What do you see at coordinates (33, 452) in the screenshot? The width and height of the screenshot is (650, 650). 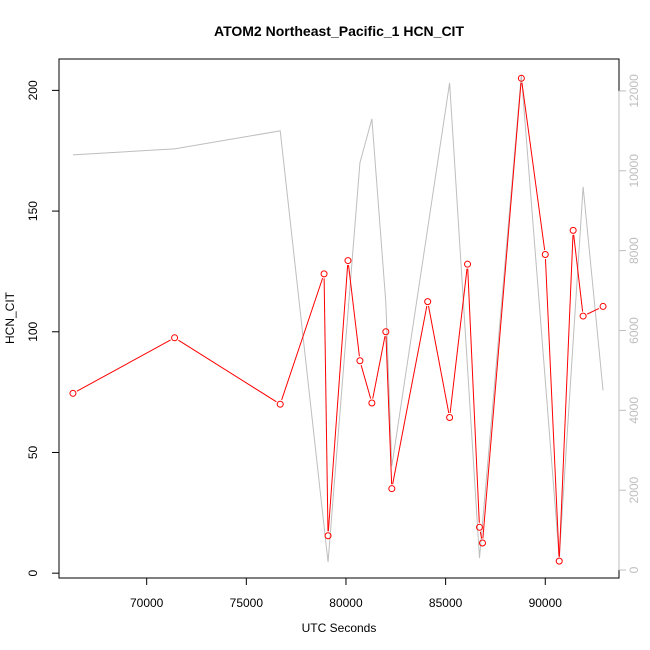 I see `y-tick-label: 50` at bounding box center [33, 452].